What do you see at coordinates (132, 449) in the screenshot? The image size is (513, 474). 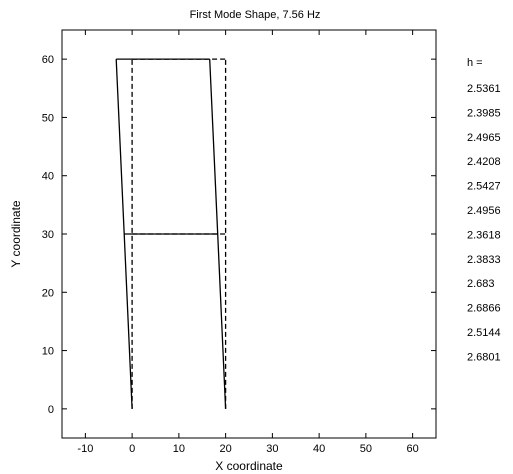 I see `x-tick-label-1: 0` at bounding box center [132, 449].